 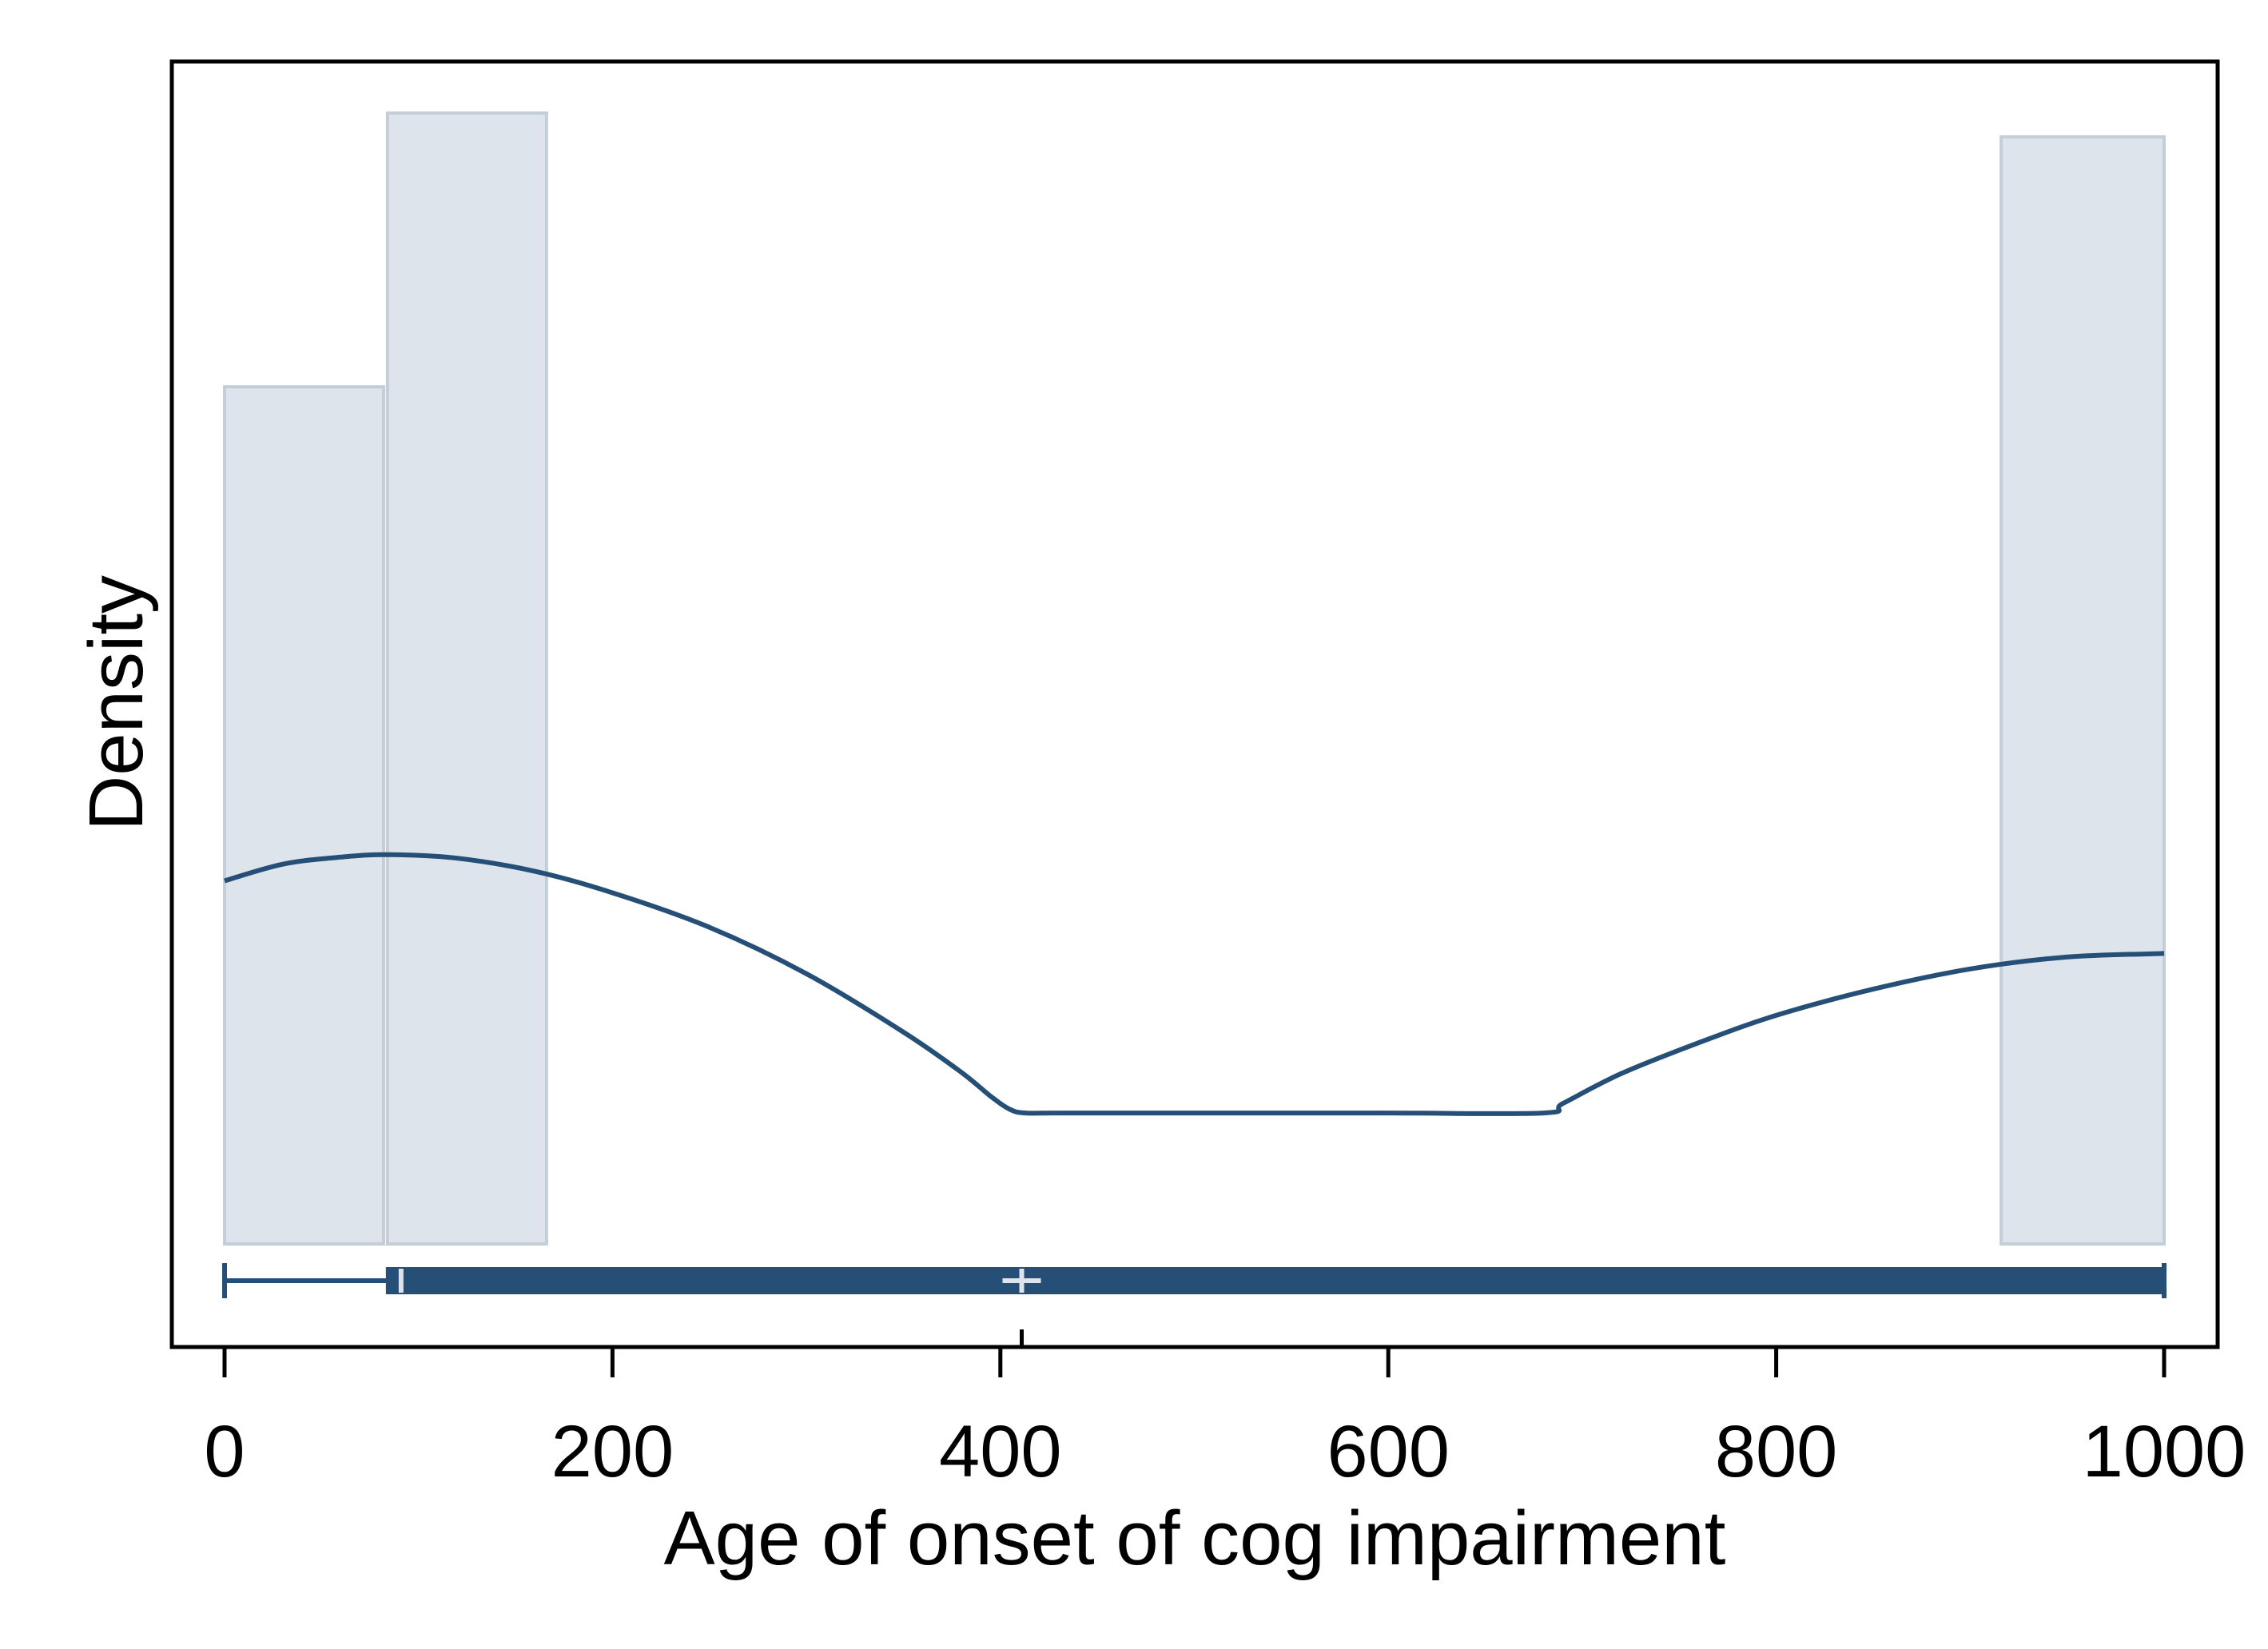 I want to click on x-tick-label: 400, so click(x=1000, y=1451).